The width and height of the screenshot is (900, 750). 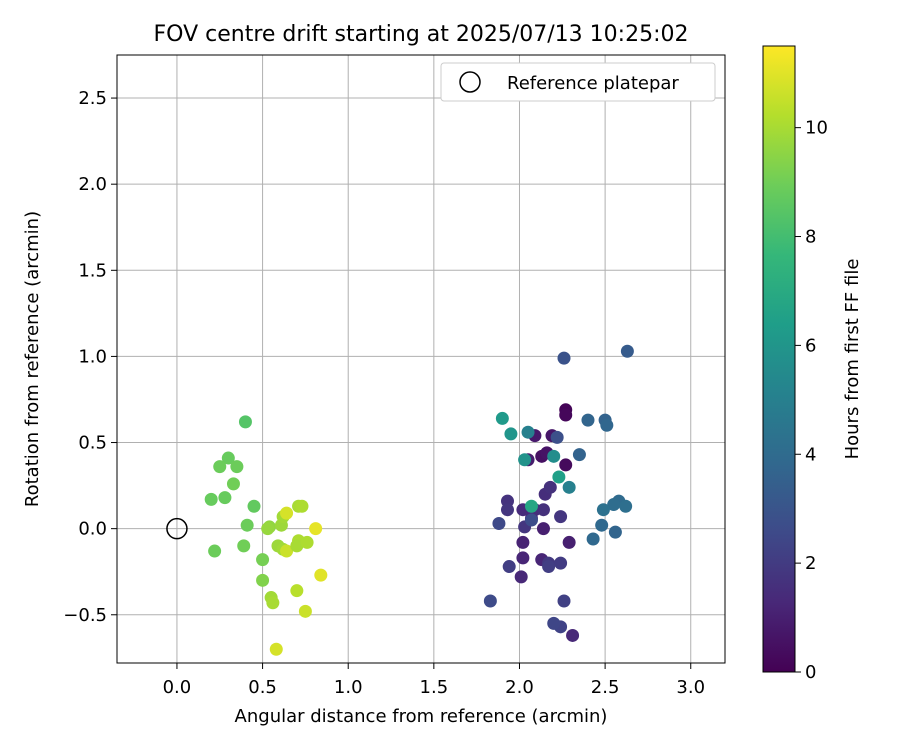 I want to click on x-tick-label: 2.0, so click(x=519, y=687).